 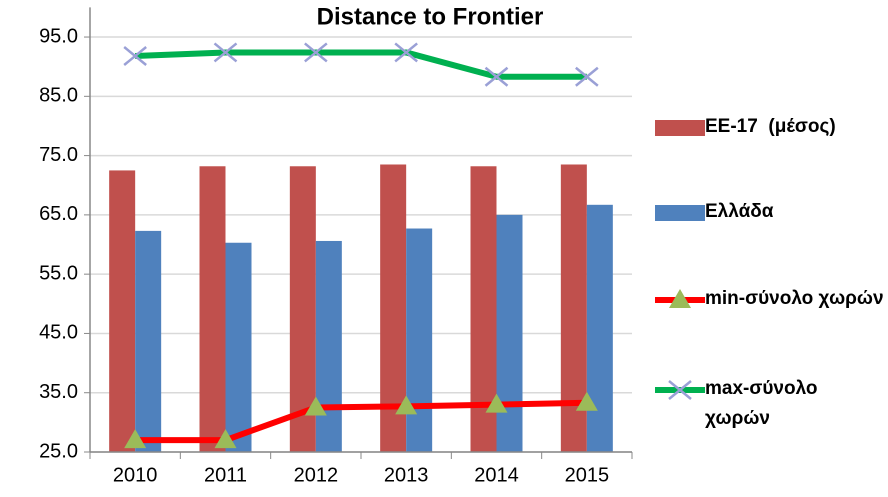 What do you see at coordinates (58, 36) in the screenshot?
I see `y-tick-label: 95.0` at bounding box center [58, 36].